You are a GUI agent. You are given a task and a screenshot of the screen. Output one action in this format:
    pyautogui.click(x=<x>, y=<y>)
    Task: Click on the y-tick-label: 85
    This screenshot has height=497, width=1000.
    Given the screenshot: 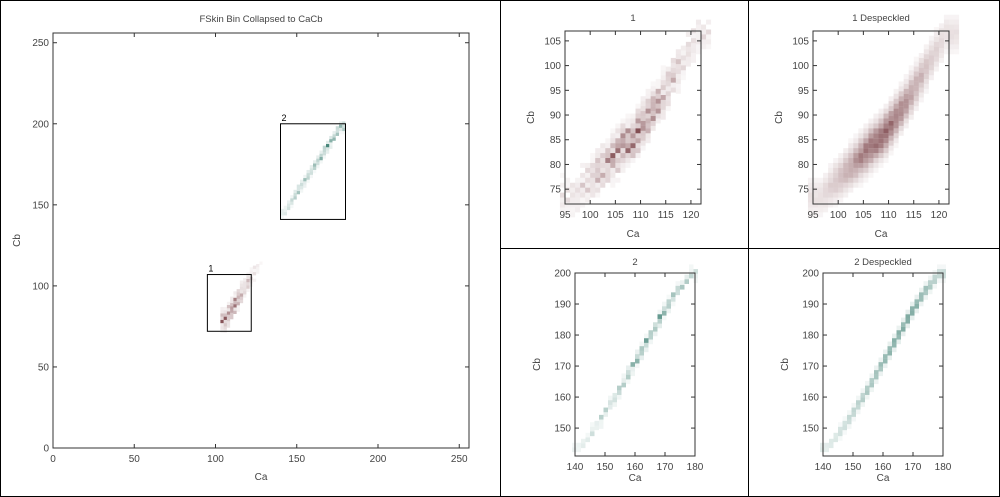 What is the action you would take?
    pyautogui.click(x=556, y=140)
    